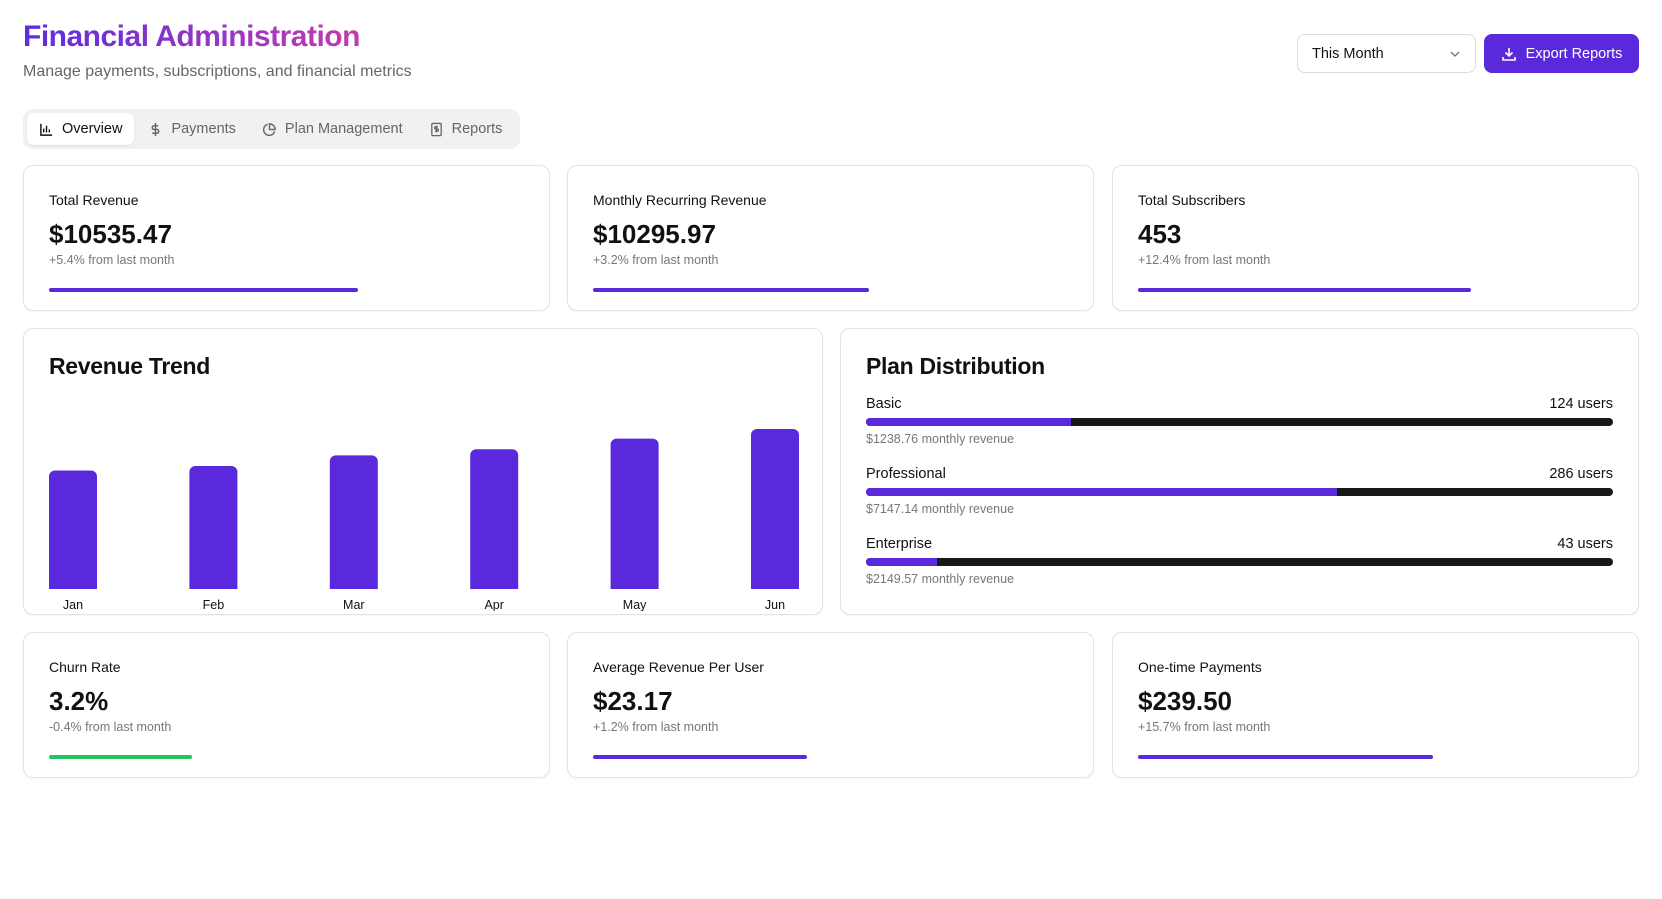 This screenshot has width=1662, height=899. Describe the element at coordinates (1200, 667) in the screenshot. I see `stat-label: One-time Payments` at that location.